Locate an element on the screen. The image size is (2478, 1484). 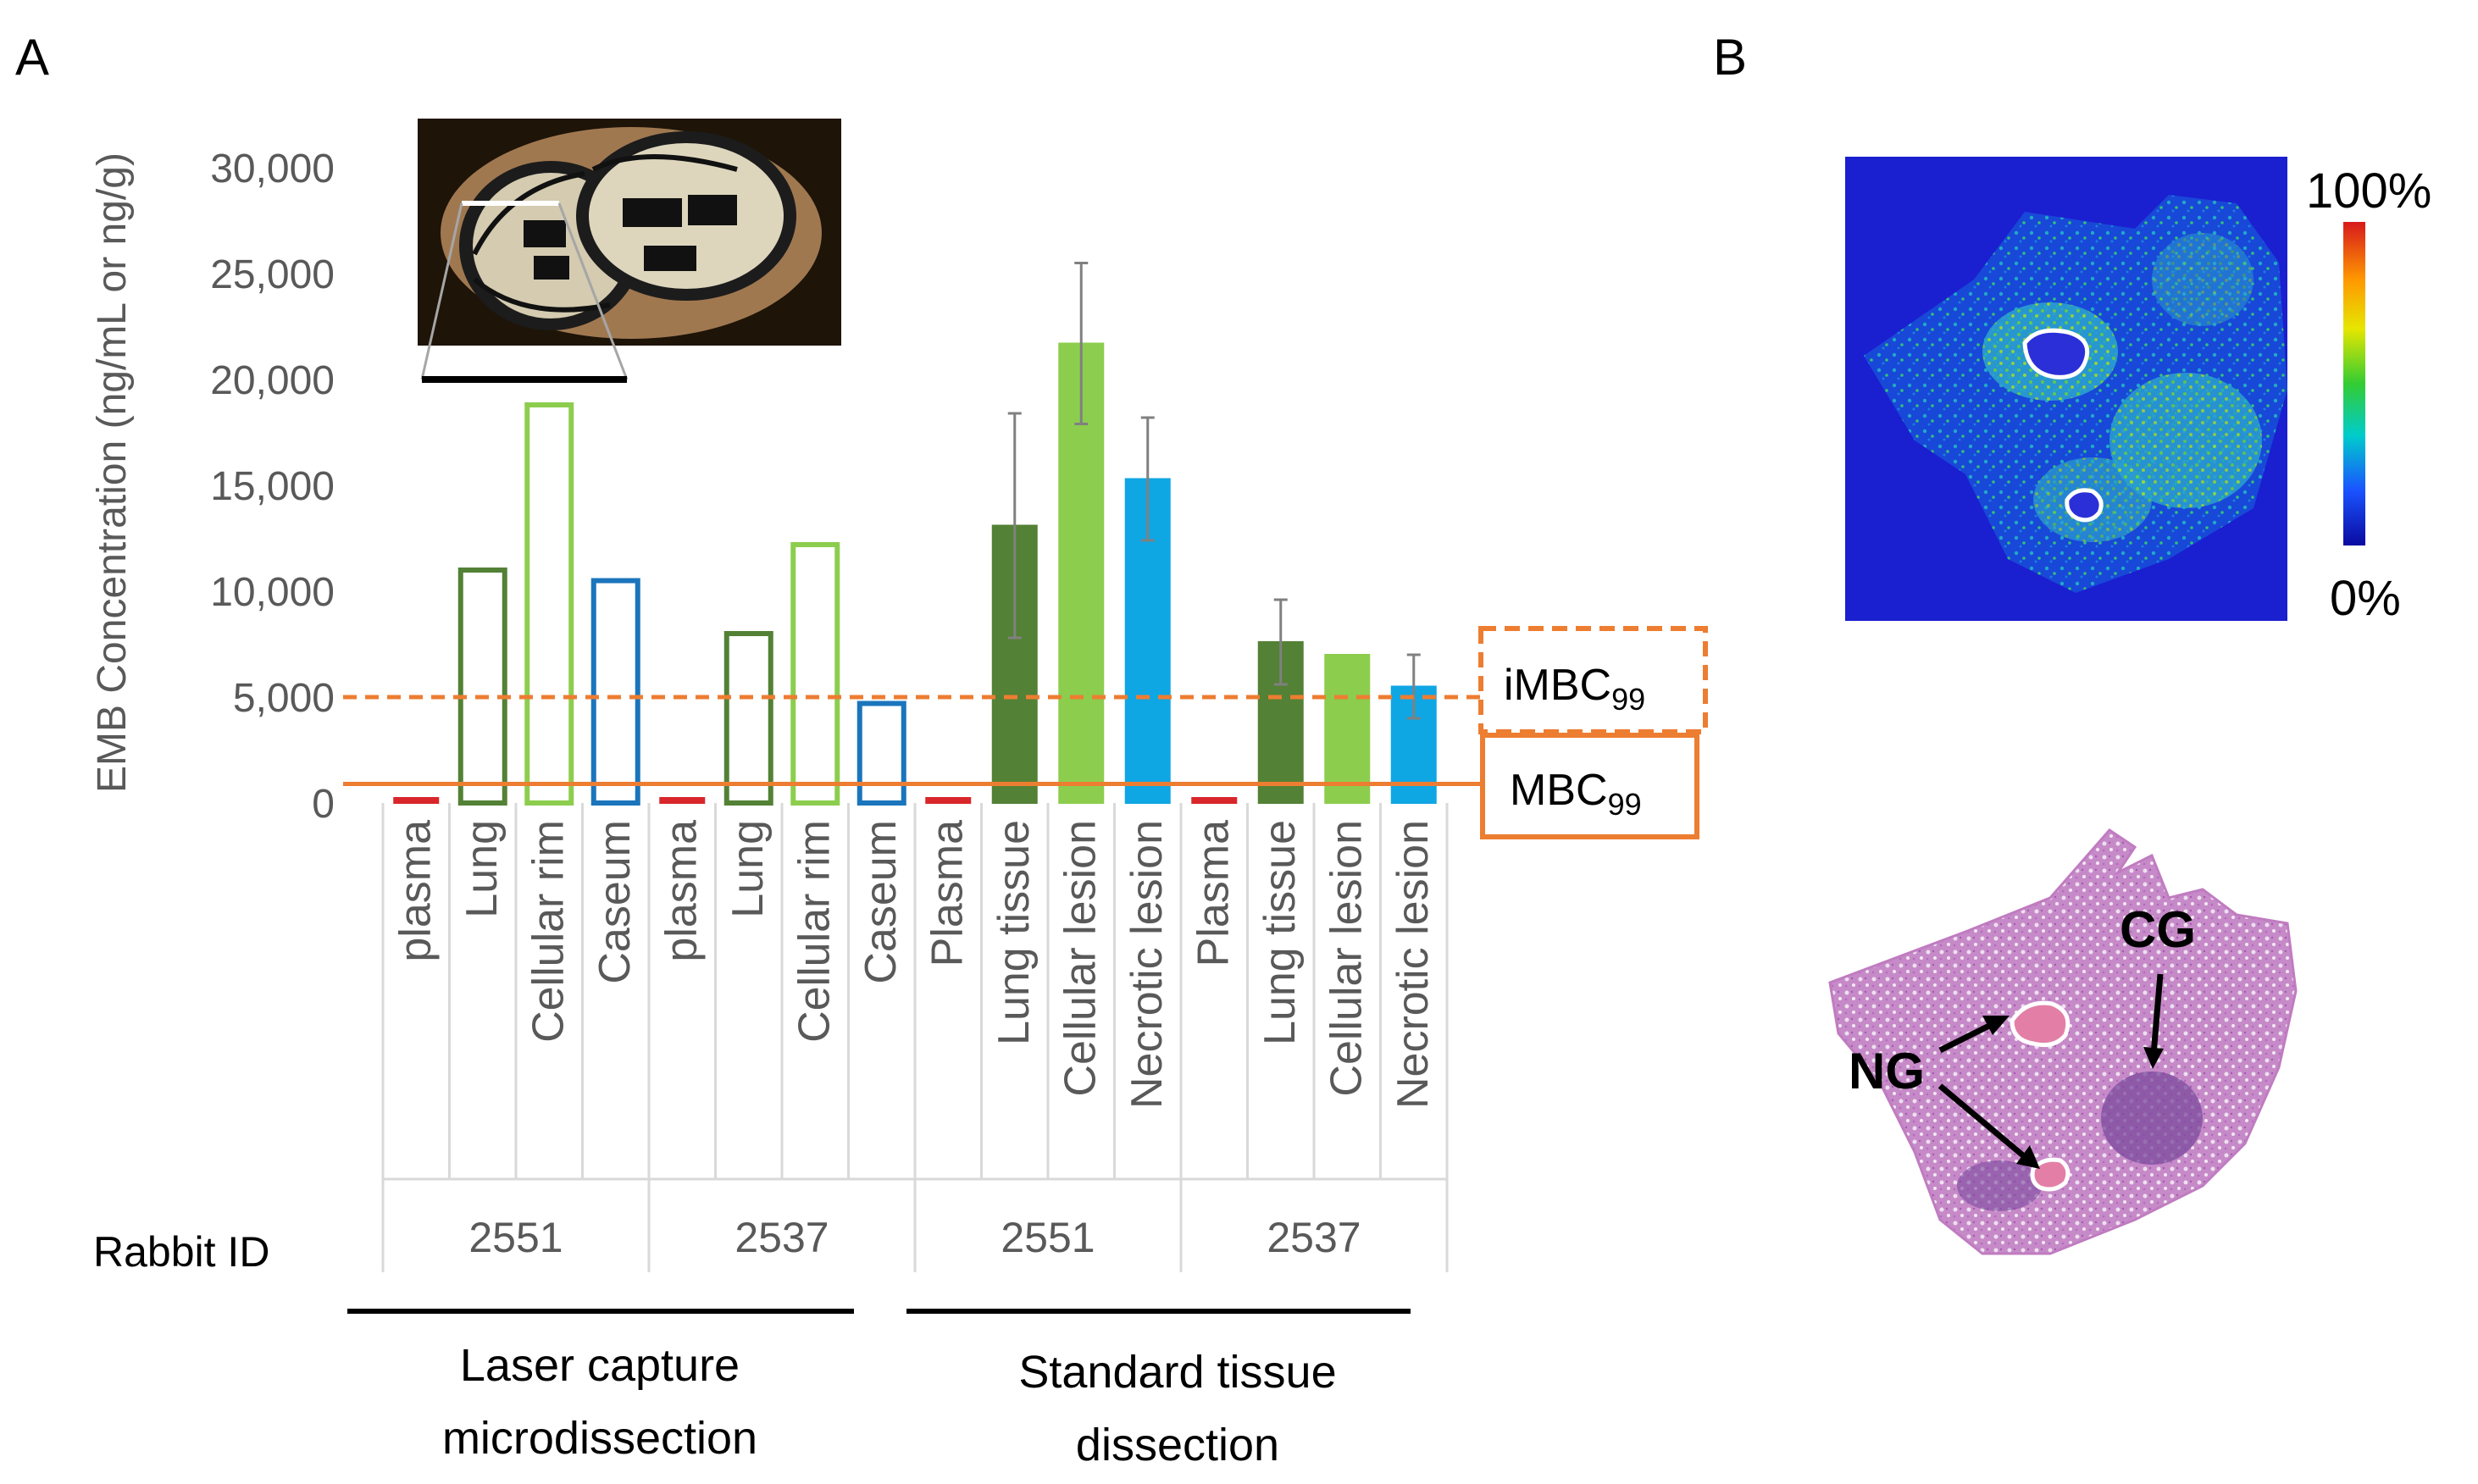
y-axis-label: EMB Concentration (ng/mL or ng/g) is located at coordinates (112, 472).